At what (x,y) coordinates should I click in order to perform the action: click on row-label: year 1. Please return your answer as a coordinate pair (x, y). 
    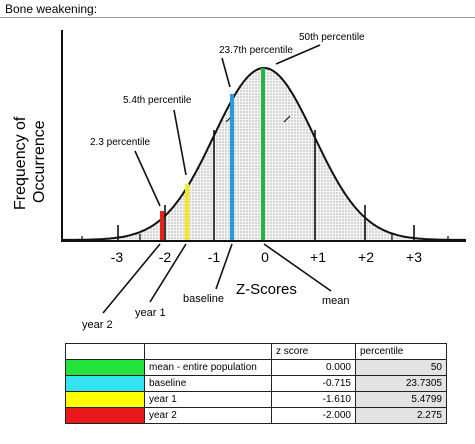
    Looking at the image, I should click on (208, 399).